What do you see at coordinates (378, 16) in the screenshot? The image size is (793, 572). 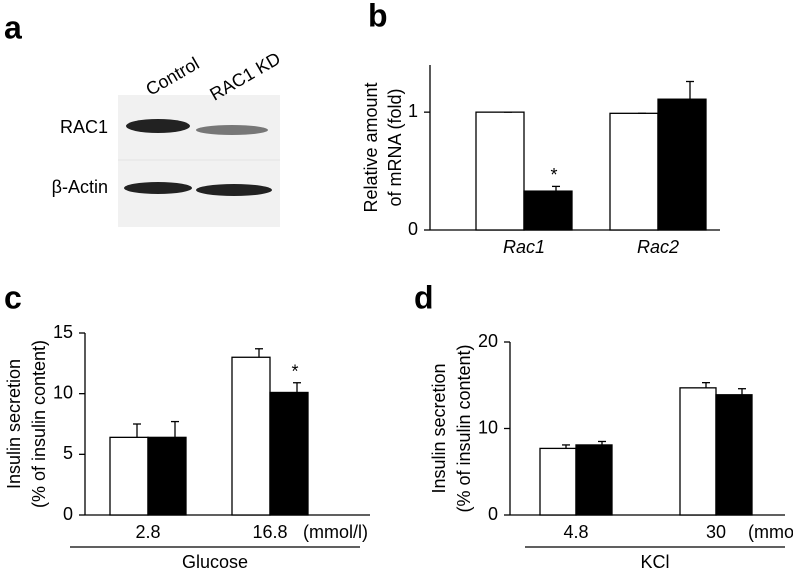 I see `panel-label: b` at bounding box center [378, 16].